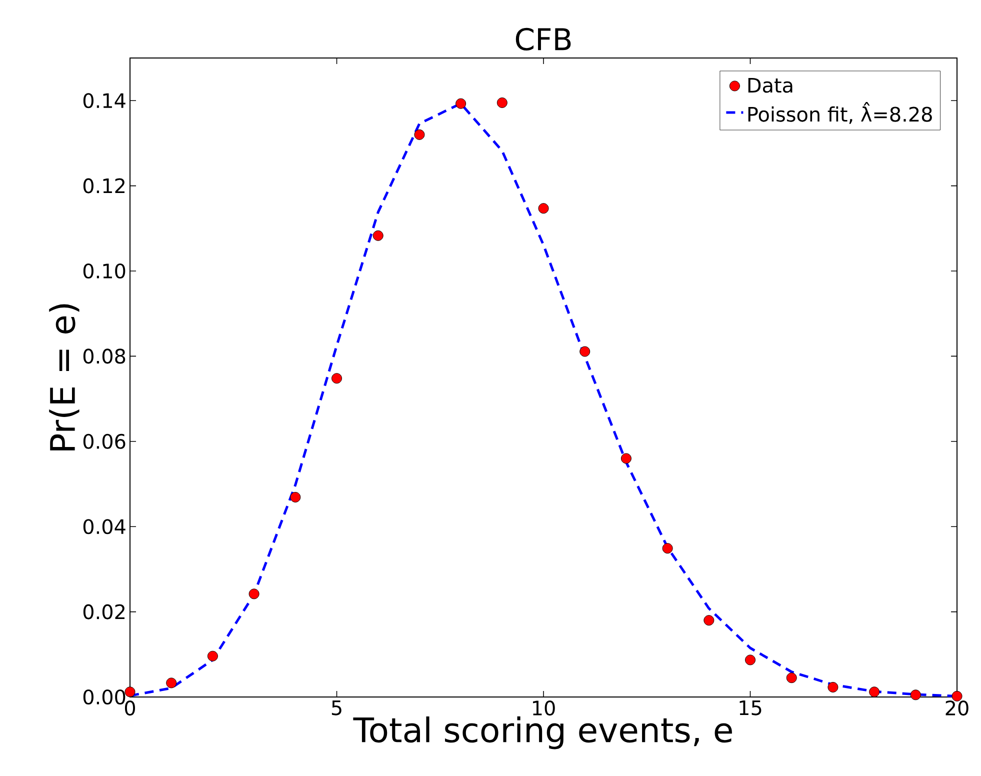 The height and width of the screenshot is (776, 981). What do you see at coordinates (64, 377) in the screenshot?
I see `y-axis-title: Pr(E = e)` at bounding box center [64, 377].